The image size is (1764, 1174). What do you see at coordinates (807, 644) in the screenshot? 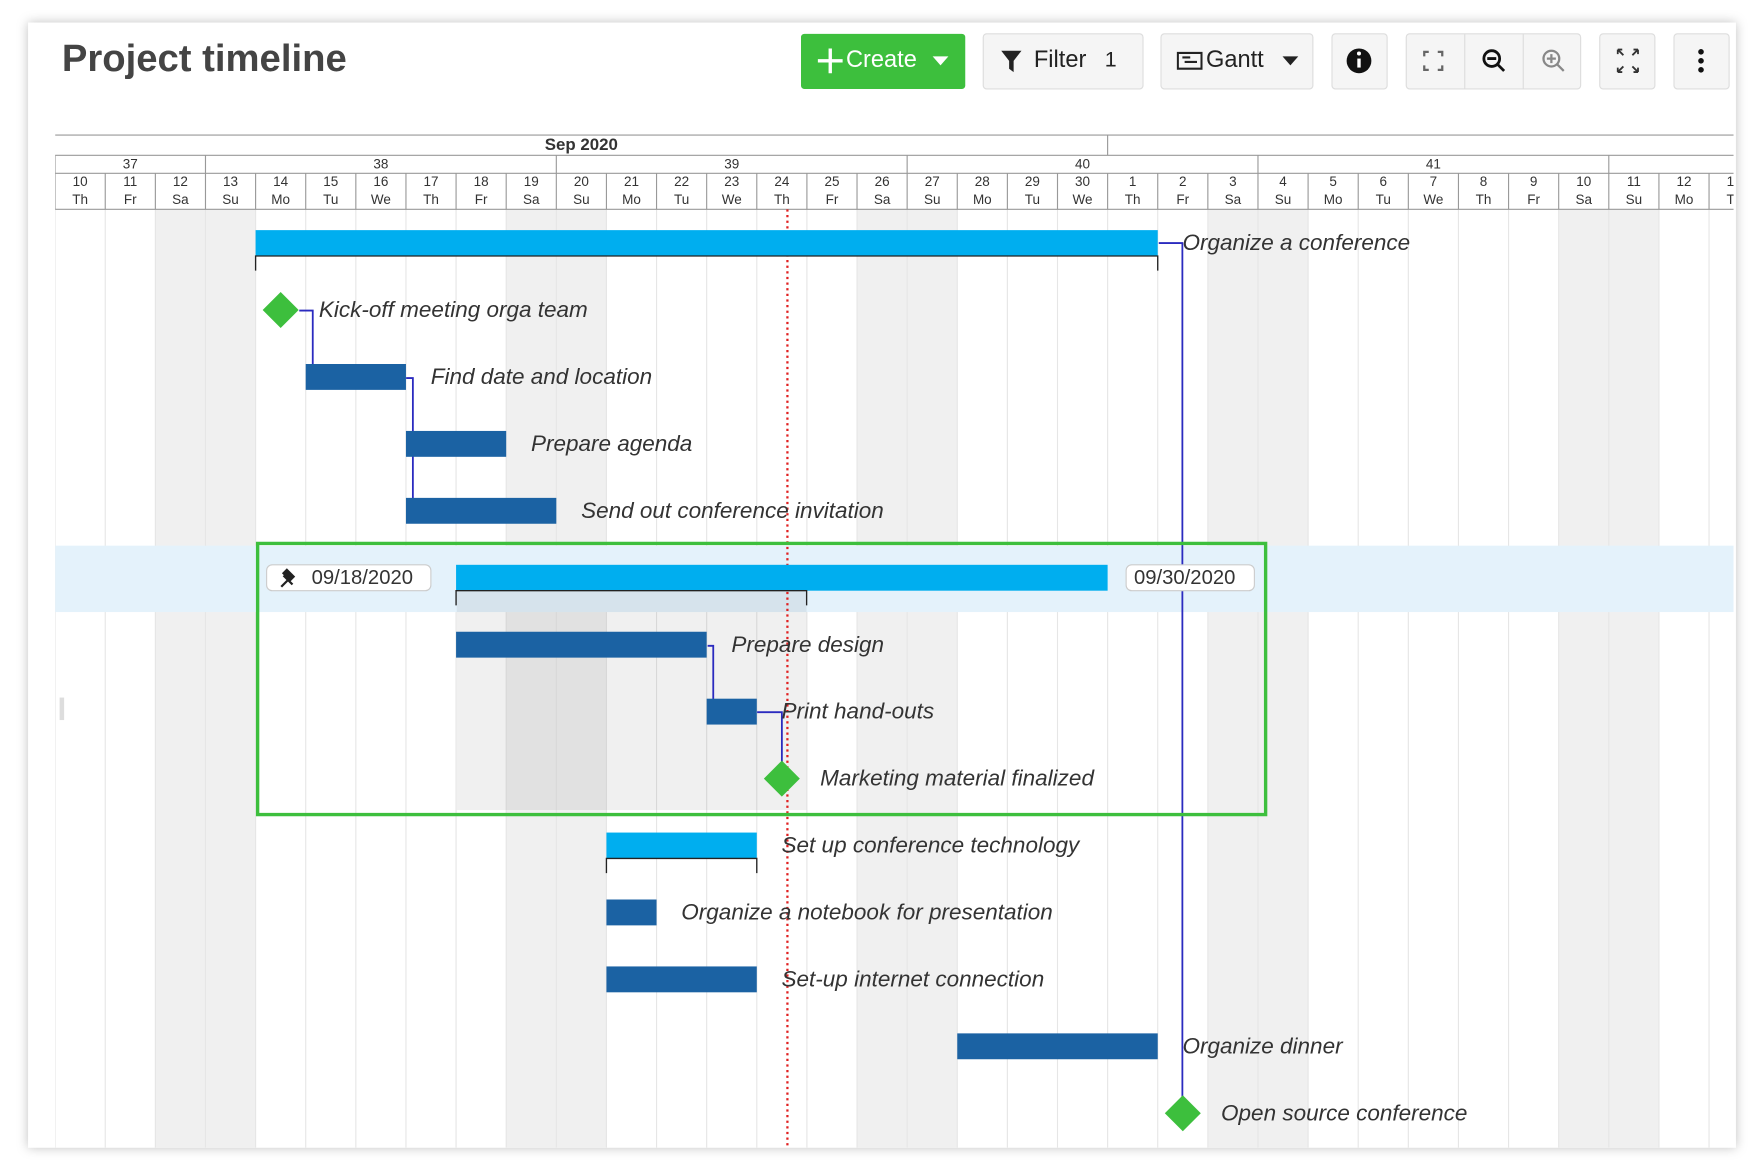
I see `task-label: Prepare design` at bounding box center [807, 644].